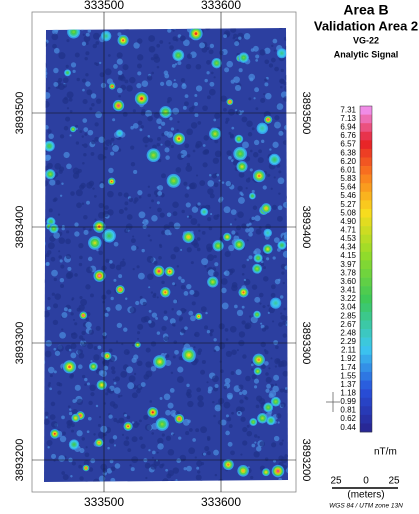  What do you see at coordinates (366, 110) in the screenshot?
I see `colorbar-swatch` at bounding box center [366, 110].